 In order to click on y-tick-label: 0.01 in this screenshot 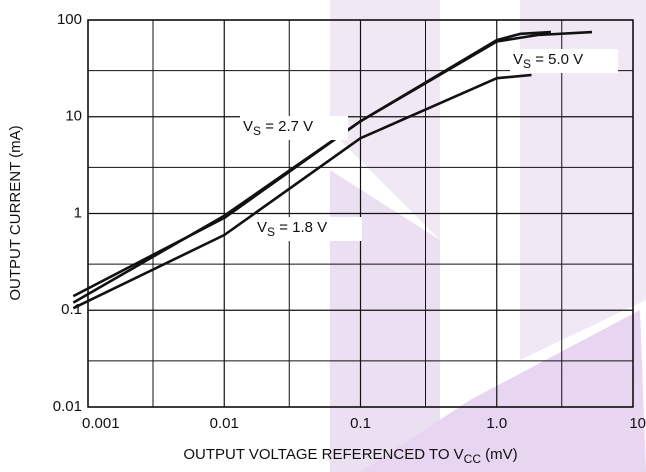, I will do `click(67, 406)`.